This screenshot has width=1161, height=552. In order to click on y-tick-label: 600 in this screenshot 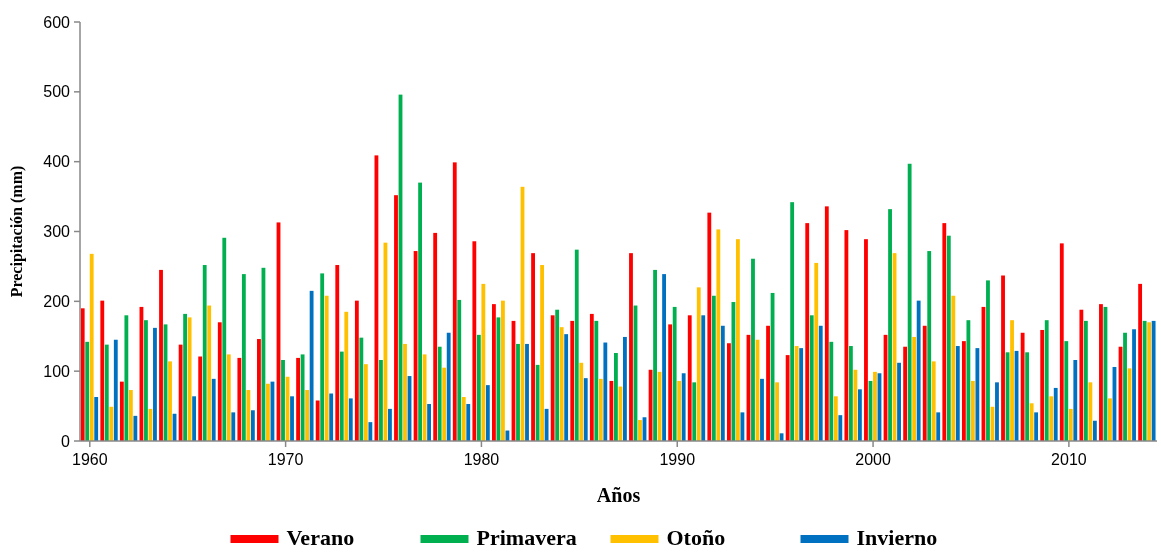, I will do `click(57, 22)`.